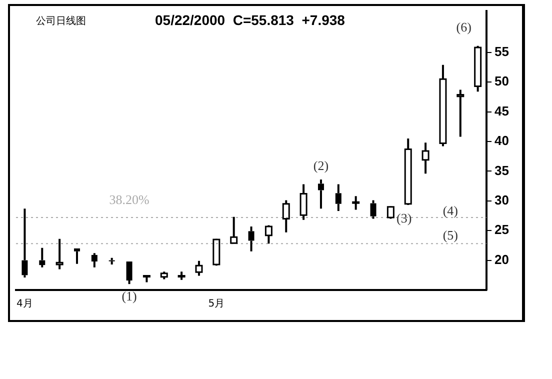  Describe the element at coordinates (129, 296) in the screenshot. I see `annotation: (1)` at that location.